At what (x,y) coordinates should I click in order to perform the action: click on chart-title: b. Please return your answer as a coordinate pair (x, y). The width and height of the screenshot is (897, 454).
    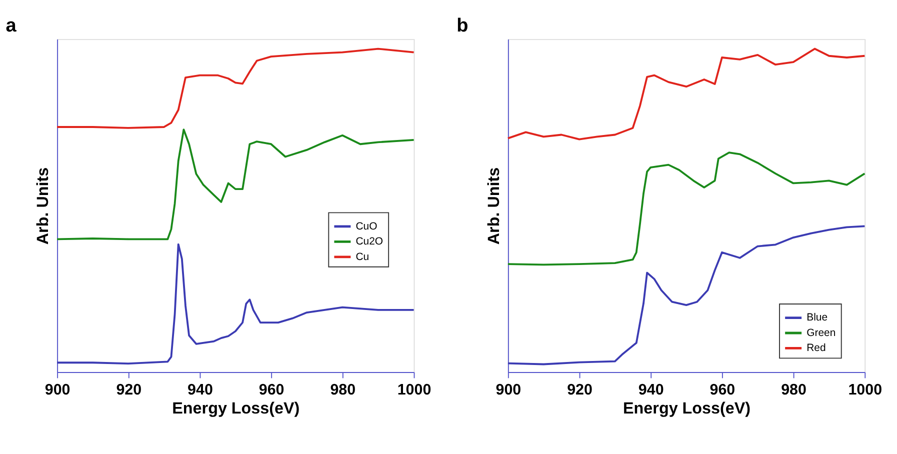
    Looking at the image, I should click on (462, 25).